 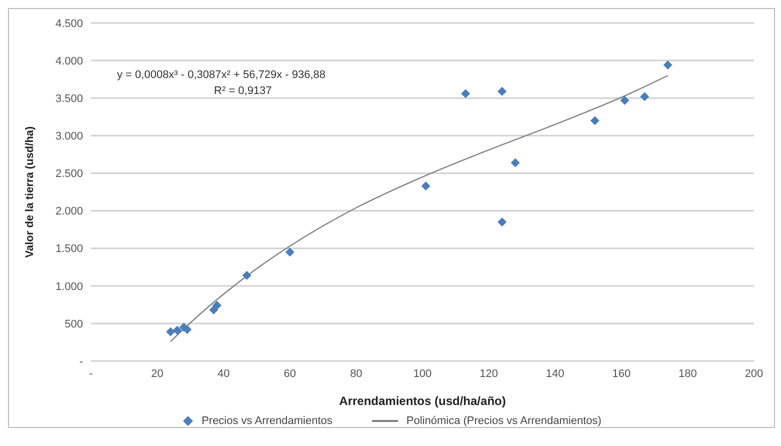 What do you see at coordinates (422, 401) in the screenshot?
I see `x-axis-title: Arrendamientos (usd/ha/año)` at bounding box center [422, 401].